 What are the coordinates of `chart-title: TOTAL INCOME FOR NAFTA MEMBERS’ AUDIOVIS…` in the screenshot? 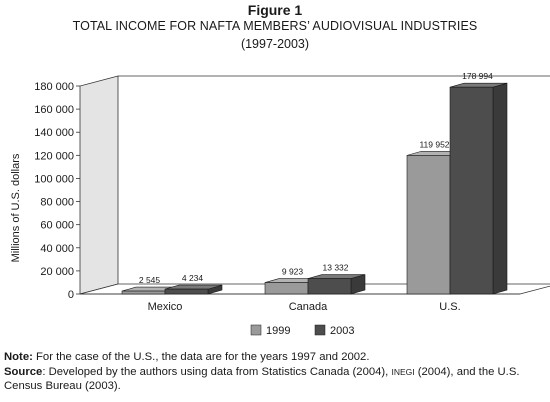 It's located at (275, 26).